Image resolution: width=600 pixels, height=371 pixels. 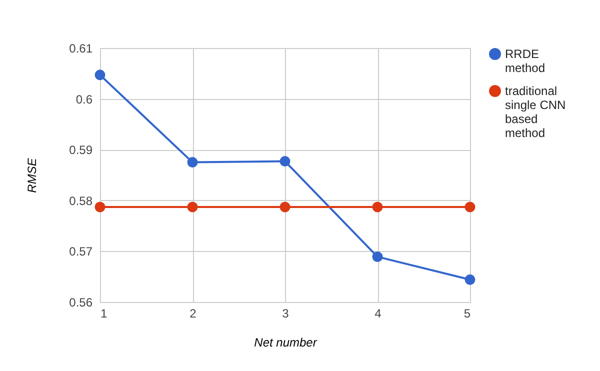 What do you see at coordinates (535, 112) in the screenshot?
I see `legend-label: traditional single CNN based method` at bounding box center [535, 112].